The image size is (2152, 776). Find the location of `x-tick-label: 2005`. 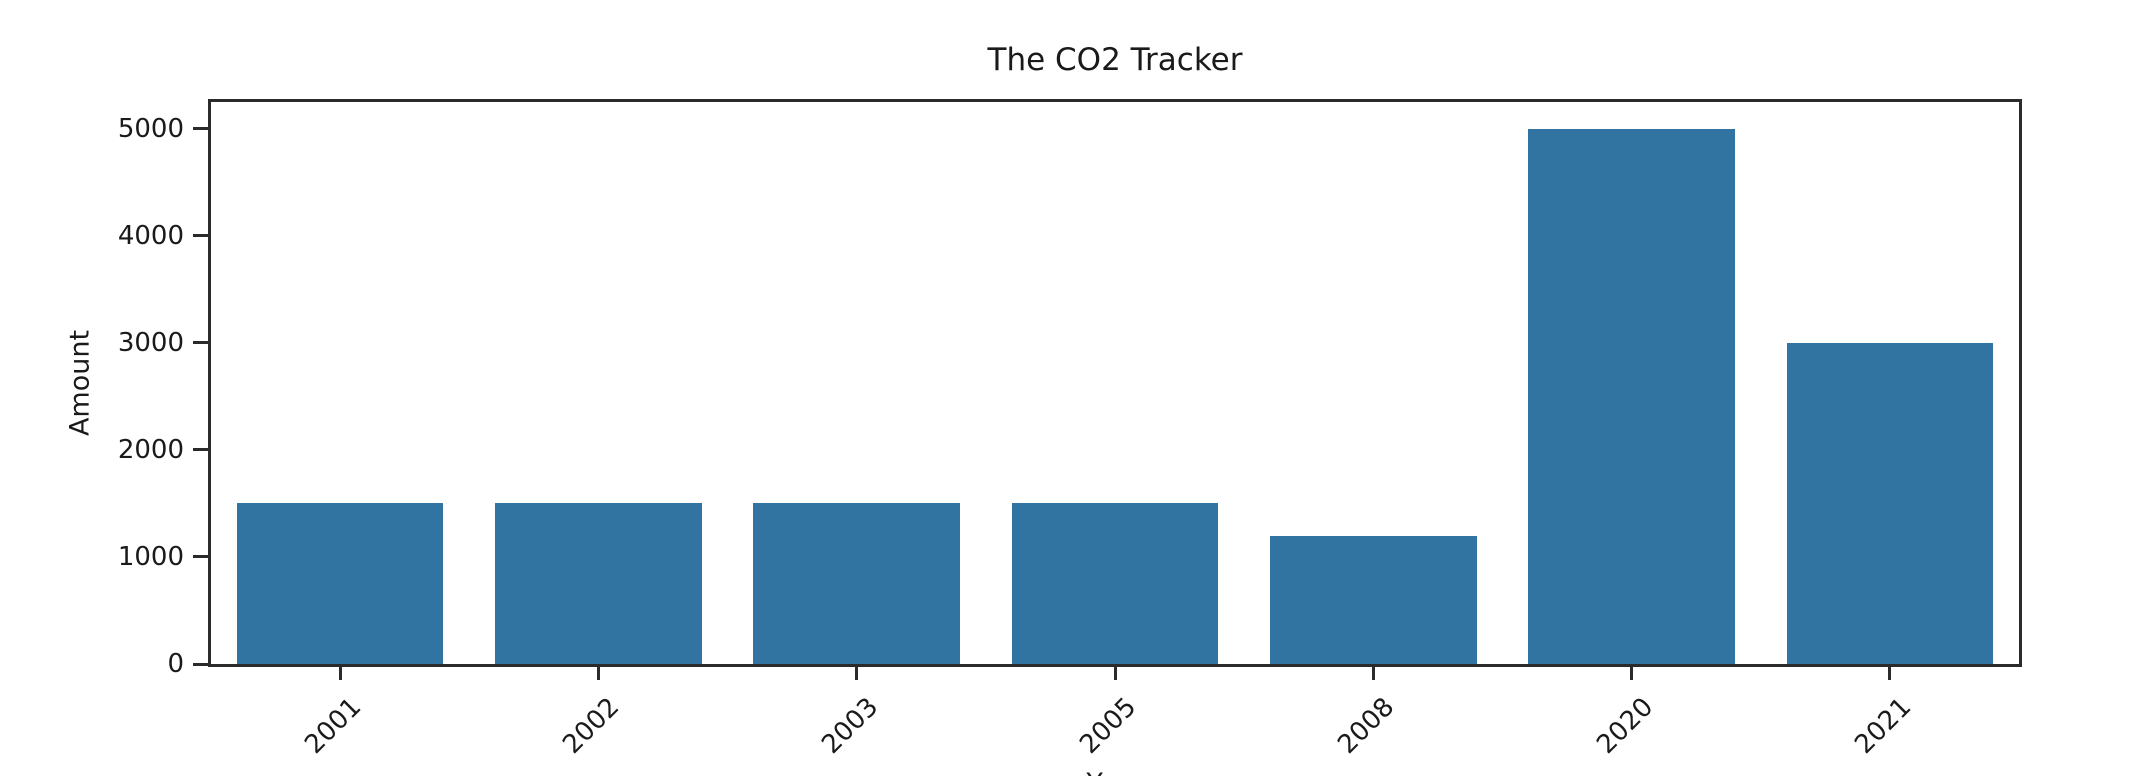

x-tick-label: 2005 is located at coordinates (1108, 726).